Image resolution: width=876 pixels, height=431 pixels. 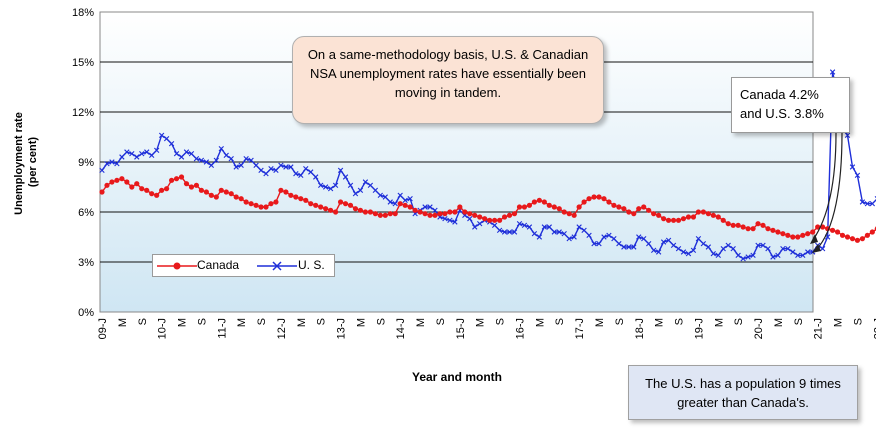 What do you see at coordinates (86, 313) in the screenshot?
I see `y-tick-label: 0%` at bounding box center [86, 313].